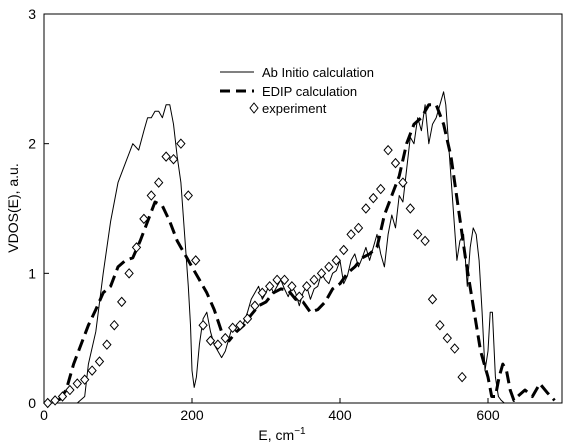  Describe the element at coordinates (488, 415) in the screenshot. I see `x-tick-label: 600` at that location.